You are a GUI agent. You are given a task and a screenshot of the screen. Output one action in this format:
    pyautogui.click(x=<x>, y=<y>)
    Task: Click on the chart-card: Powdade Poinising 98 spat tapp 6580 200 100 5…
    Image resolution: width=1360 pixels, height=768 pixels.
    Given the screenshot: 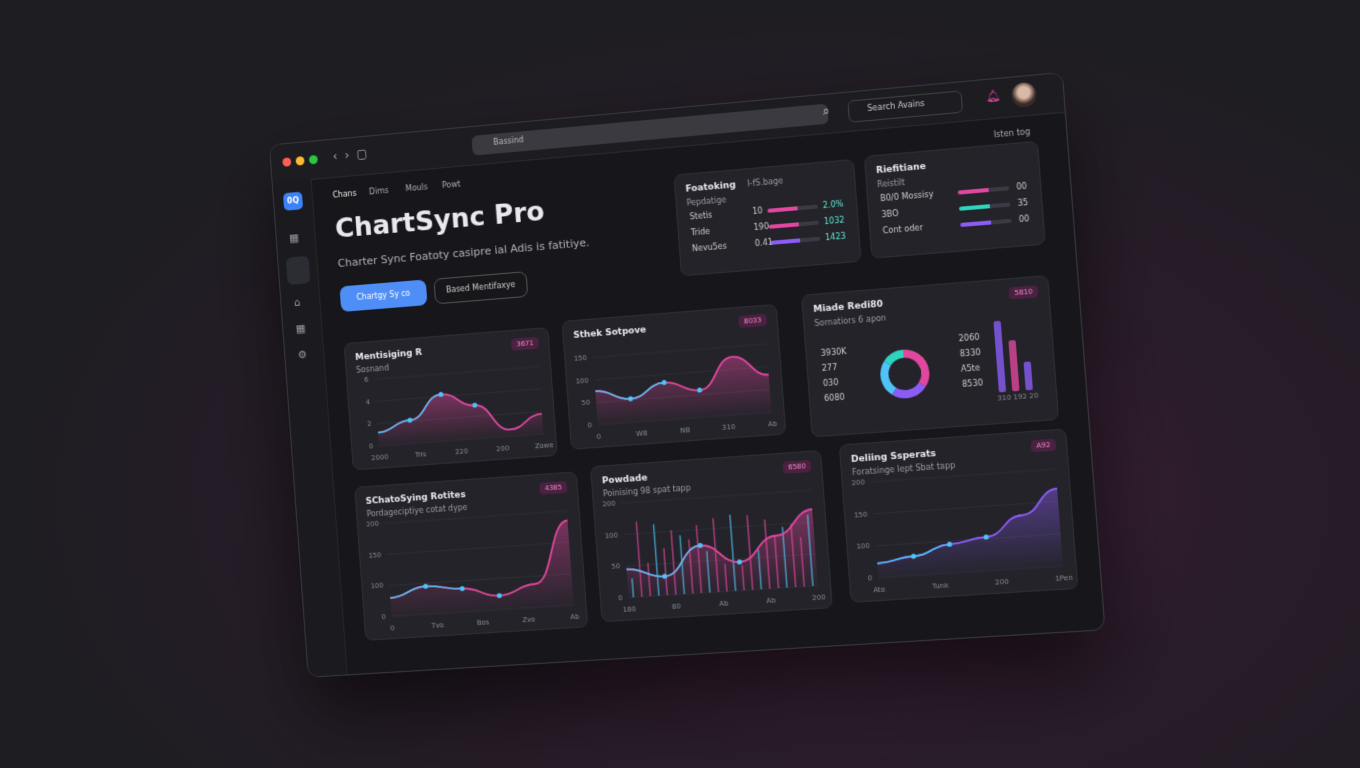 What is the action you would take?
    pyautogui.click(x=711, y=536)
    